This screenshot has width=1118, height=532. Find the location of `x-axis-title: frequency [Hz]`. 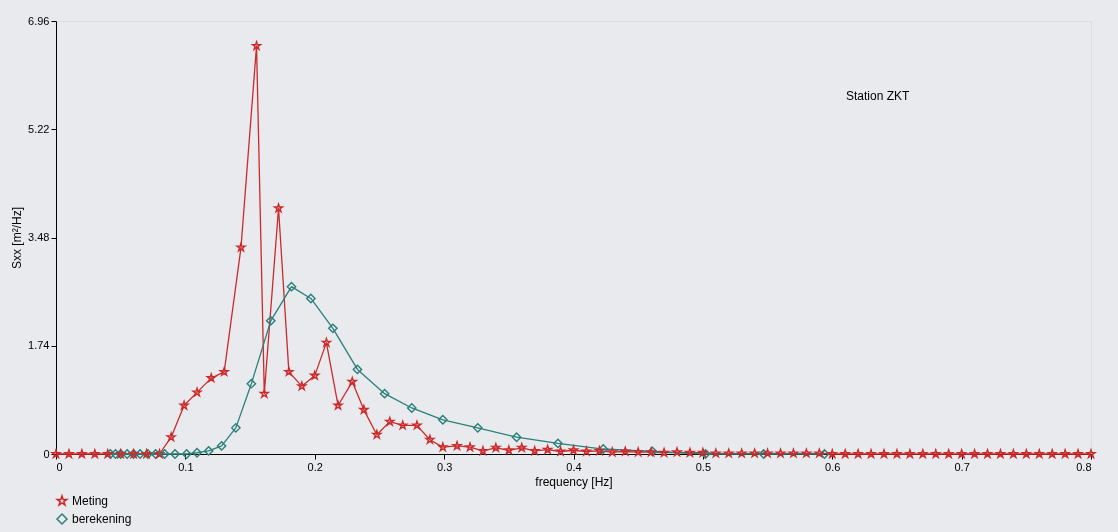

x-axis-title: frequency [Hz] is located at coordinates (574, 481).